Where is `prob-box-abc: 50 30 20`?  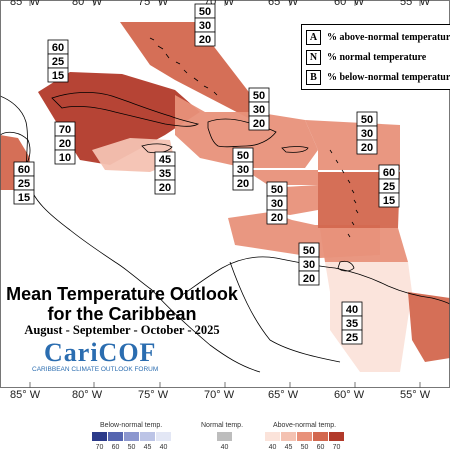
prob-box-abc: 50 30 20 is located at coordinates (309, 264).